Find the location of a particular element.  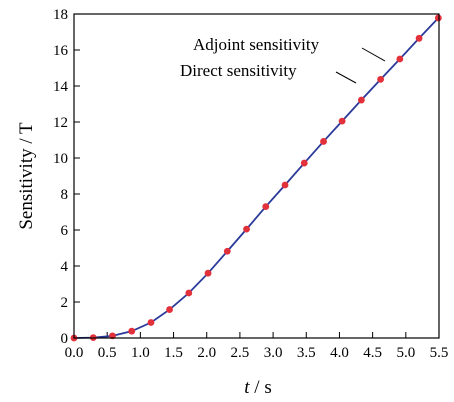

y-tick-label: 8 is located at coordinates (65, 195).